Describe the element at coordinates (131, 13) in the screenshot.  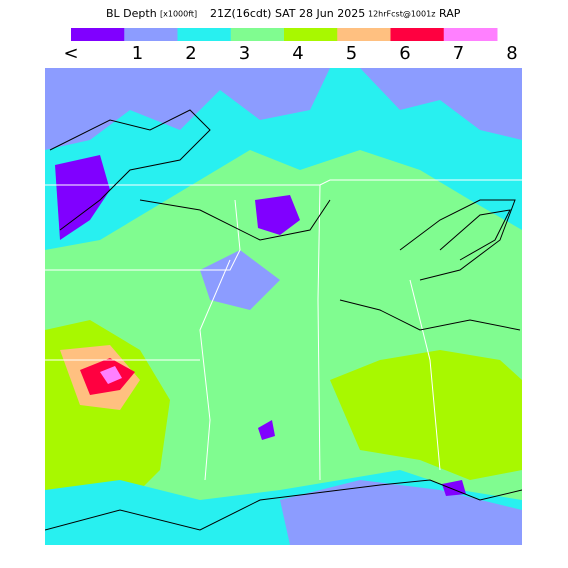
I see `field-name: BL Depth` at that location.